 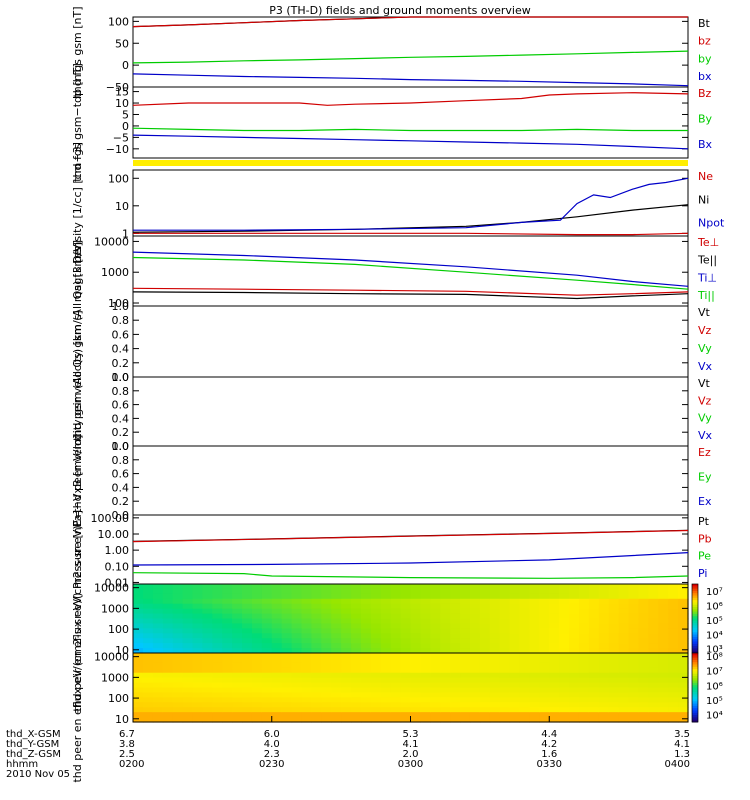 What do you see at coordinates (705, 58) in the screenshot?
I see `legend-label: by` at bounding box center [705, 58].